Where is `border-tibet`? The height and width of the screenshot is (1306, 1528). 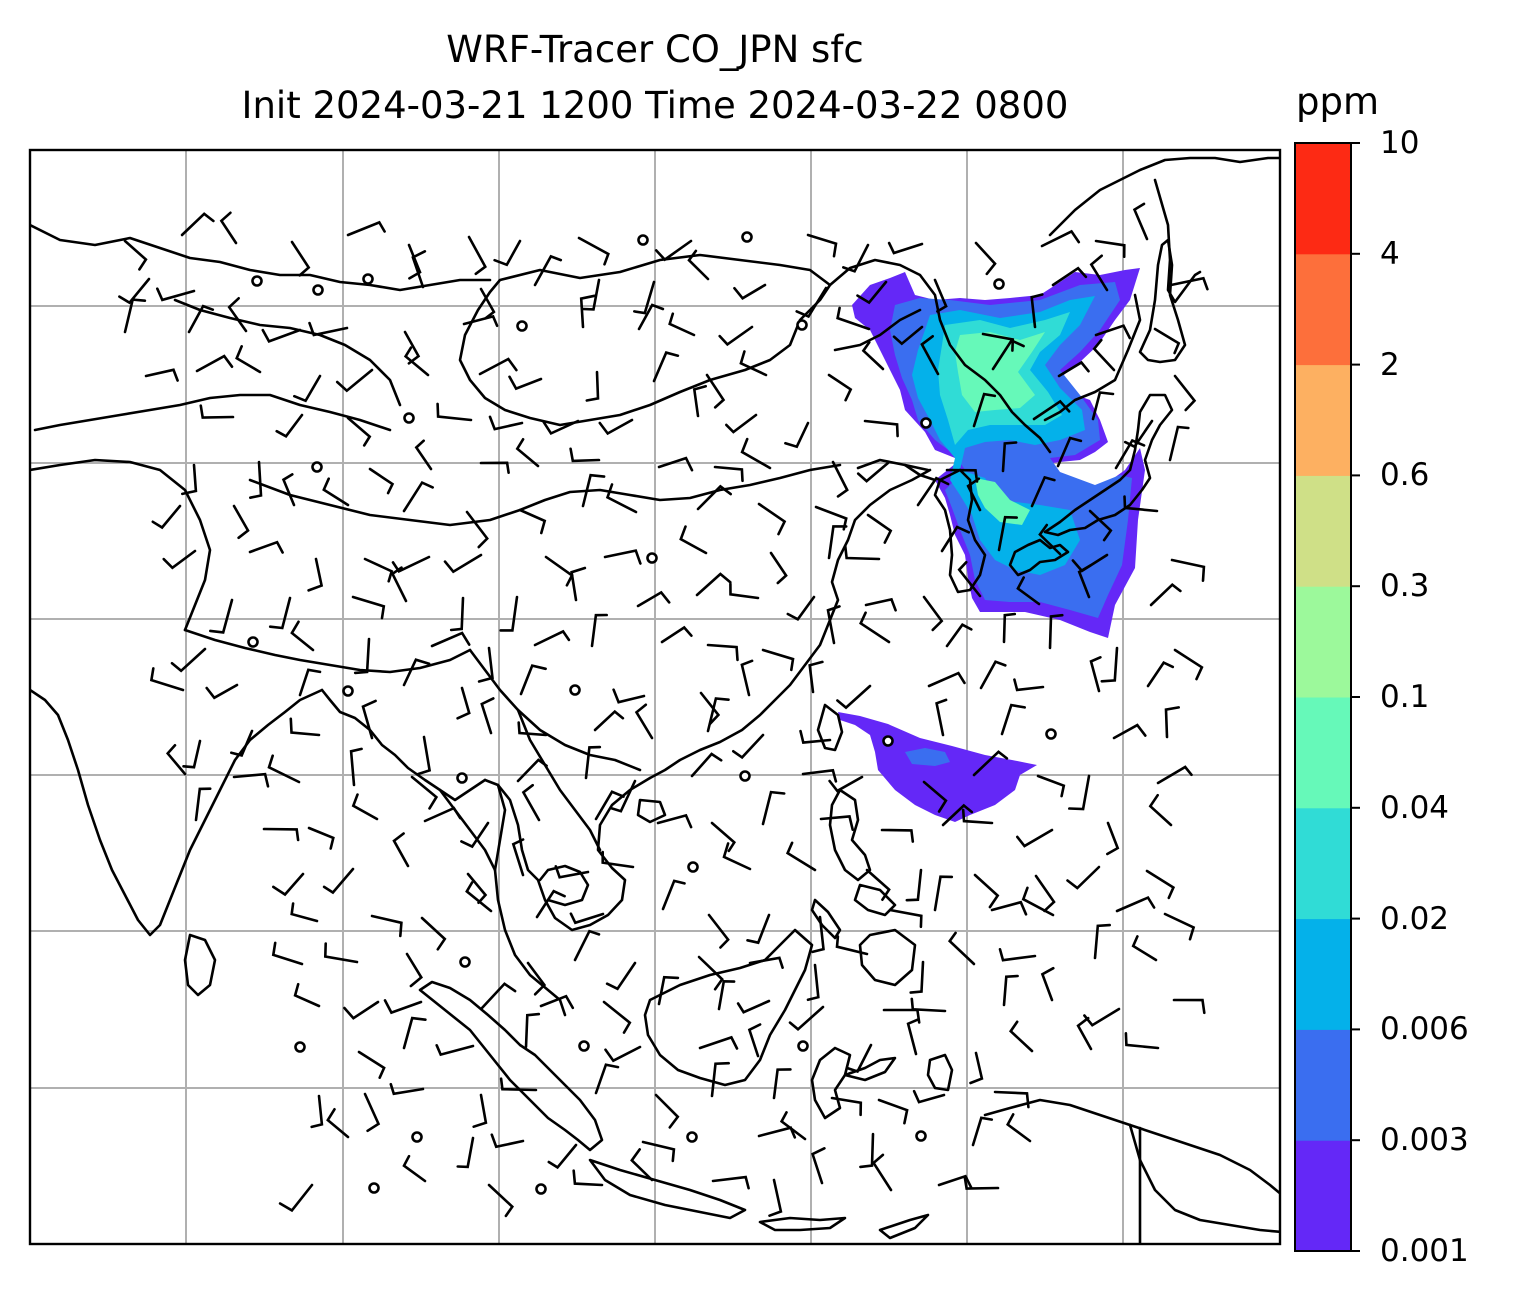
border-tibet is located at coordinates (545, 495).